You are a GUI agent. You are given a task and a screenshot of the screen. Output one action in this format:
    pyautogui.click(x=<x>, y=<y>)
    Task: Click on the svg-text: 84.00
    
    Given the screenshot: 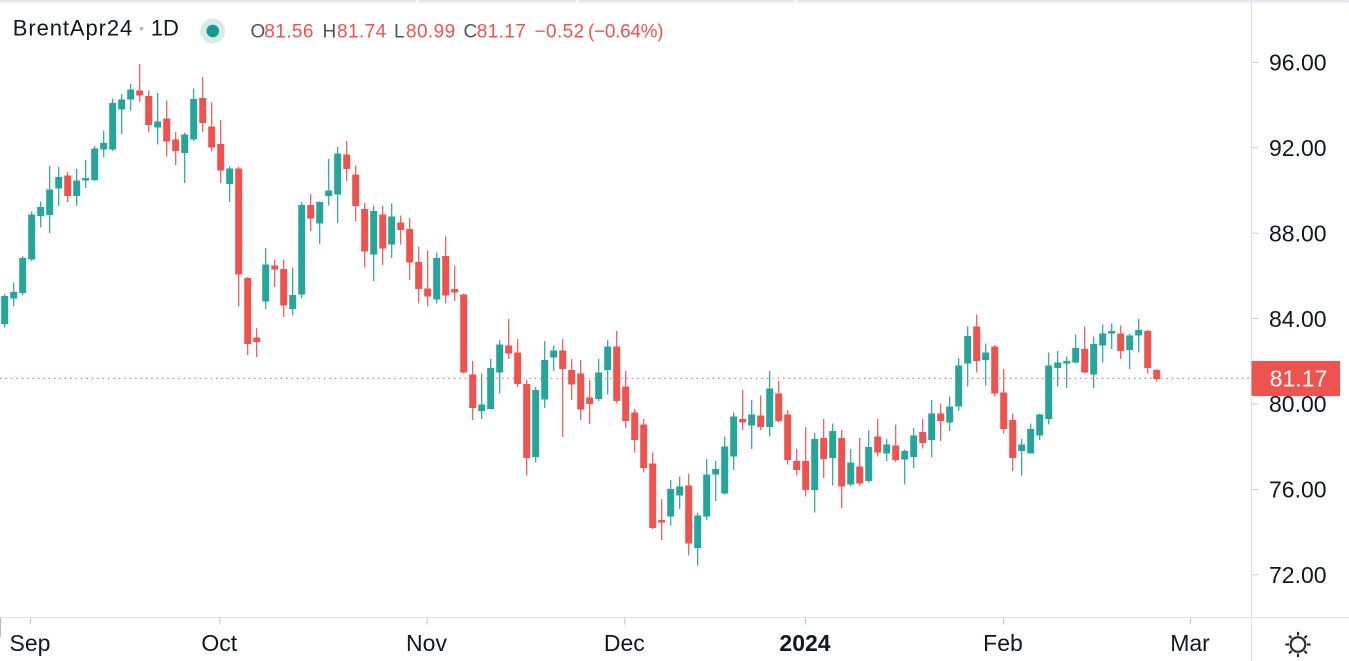 What is the action you would take?
    pyautogui.click(x=1298, y=319)
    